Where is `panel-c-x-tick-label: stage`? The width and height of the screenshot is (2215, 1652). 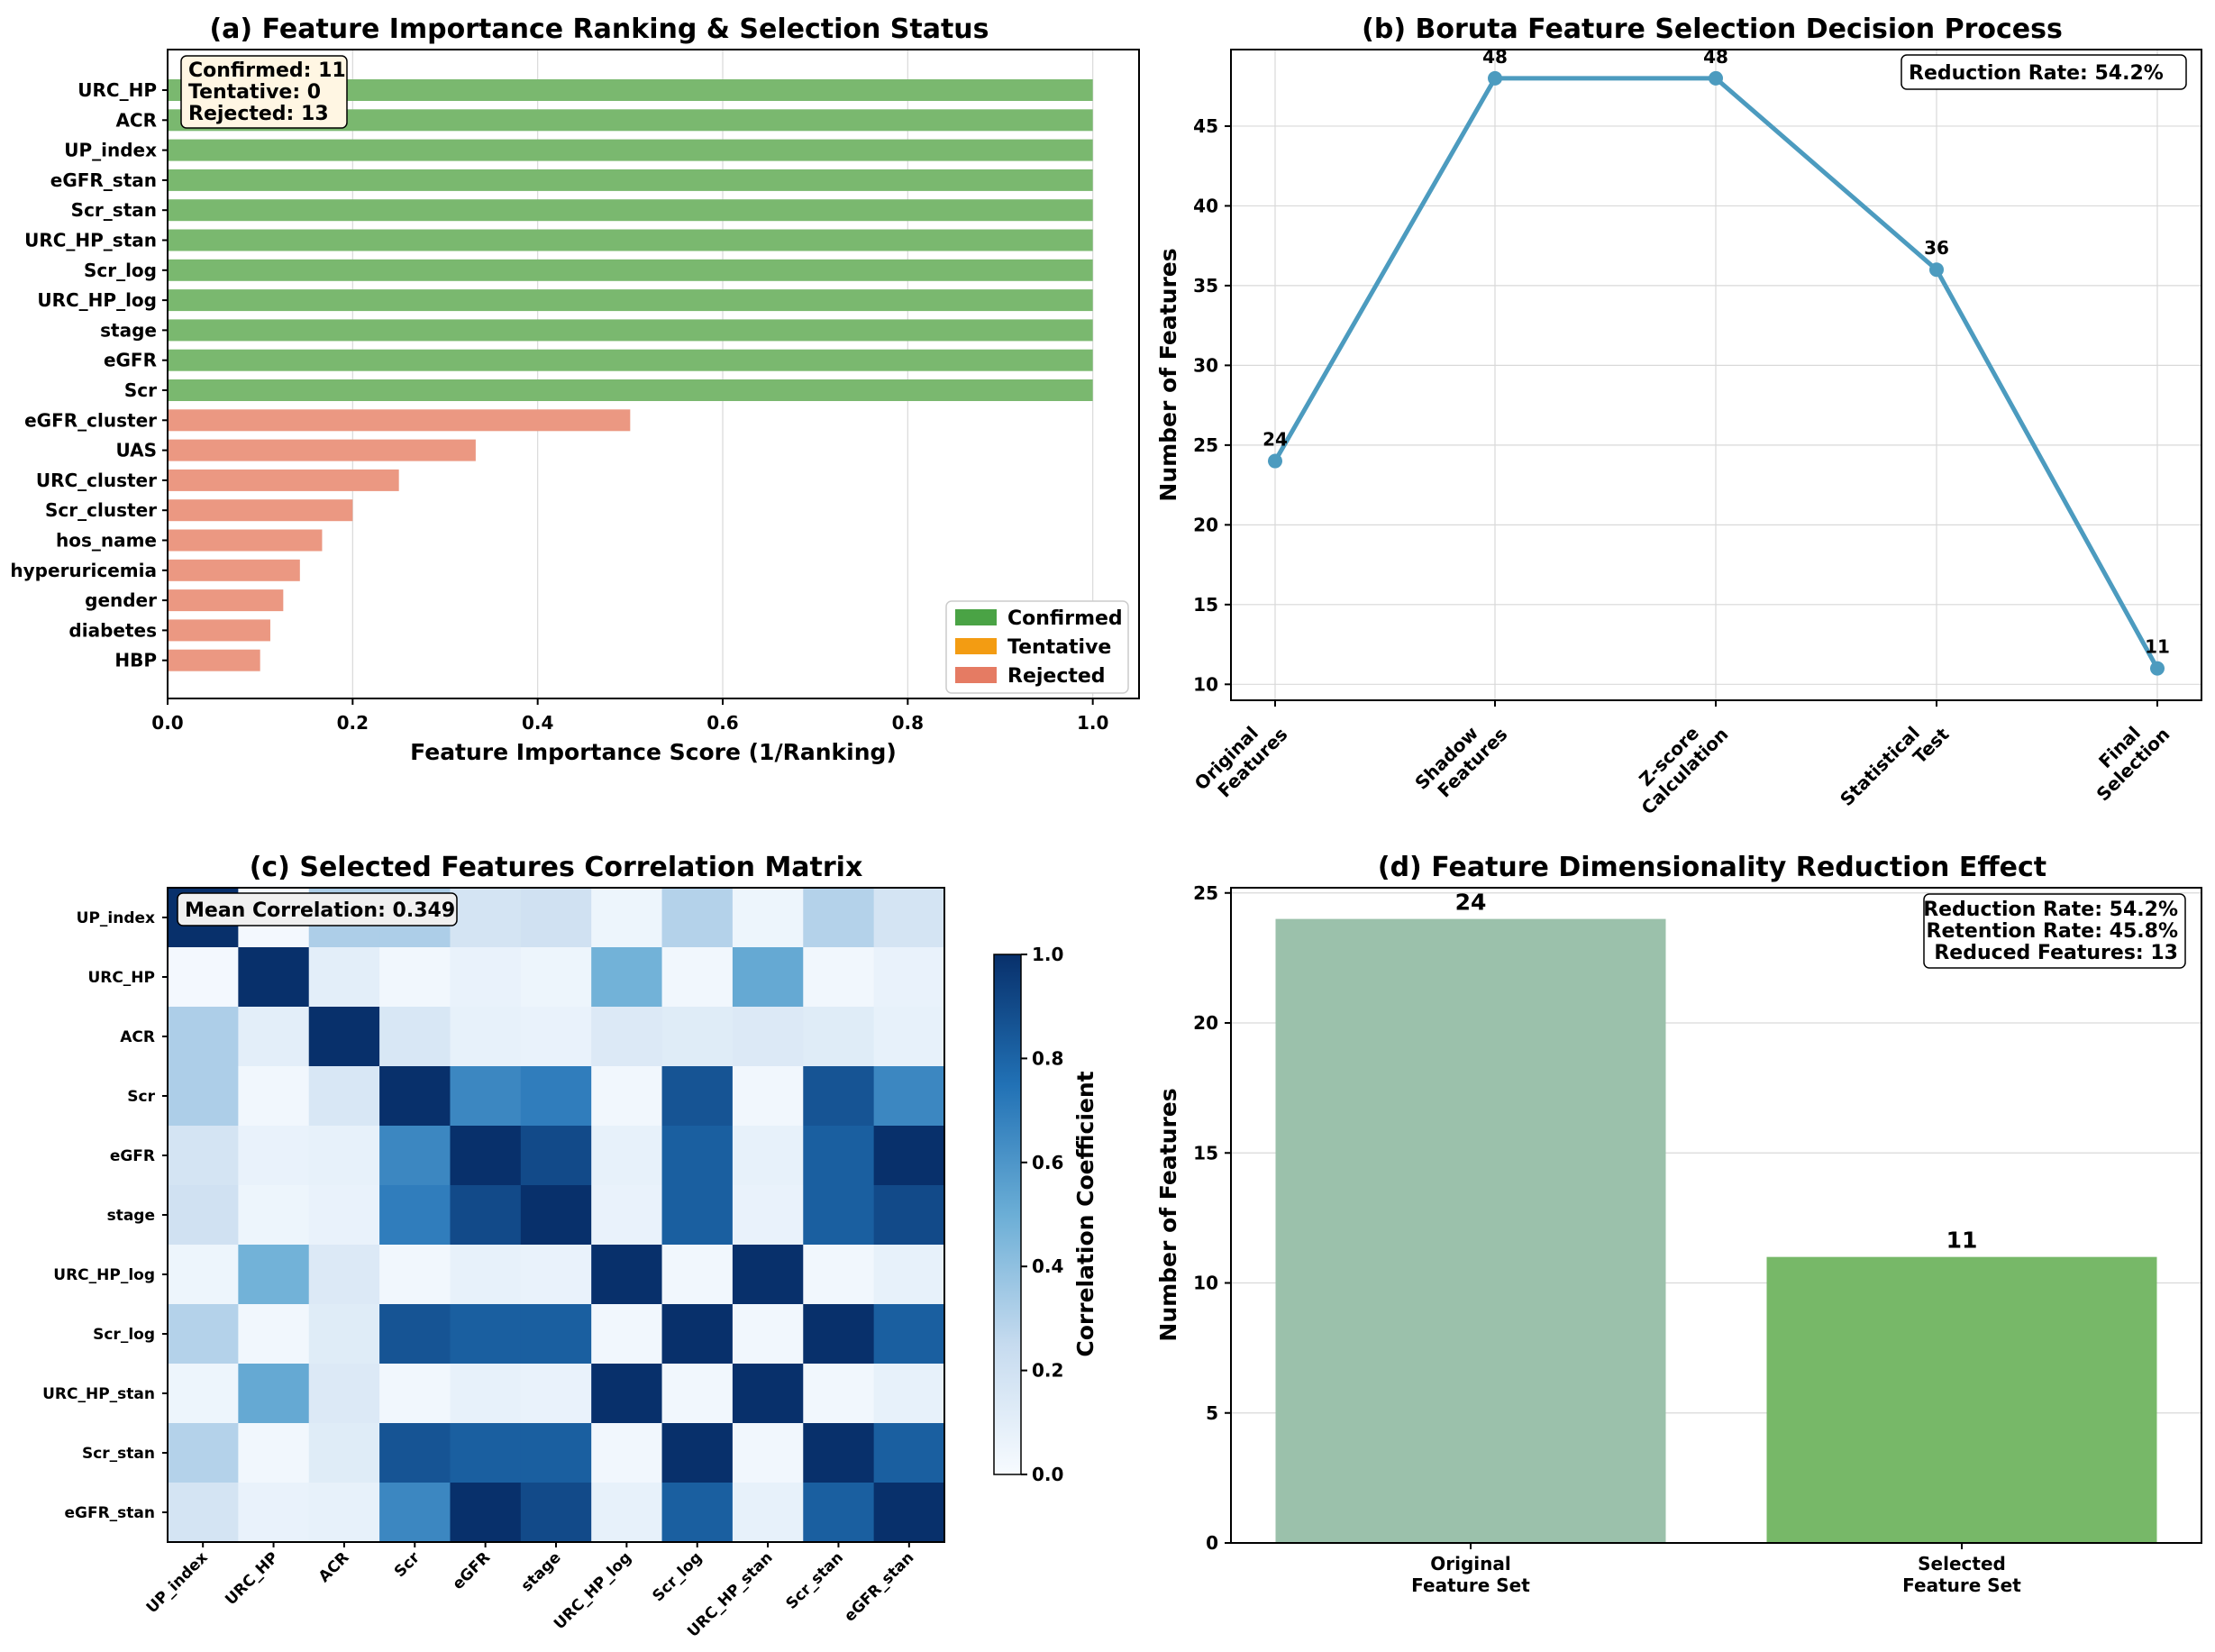 panel-c-x-tick-label: stage is located at coordinates (541, 1571).